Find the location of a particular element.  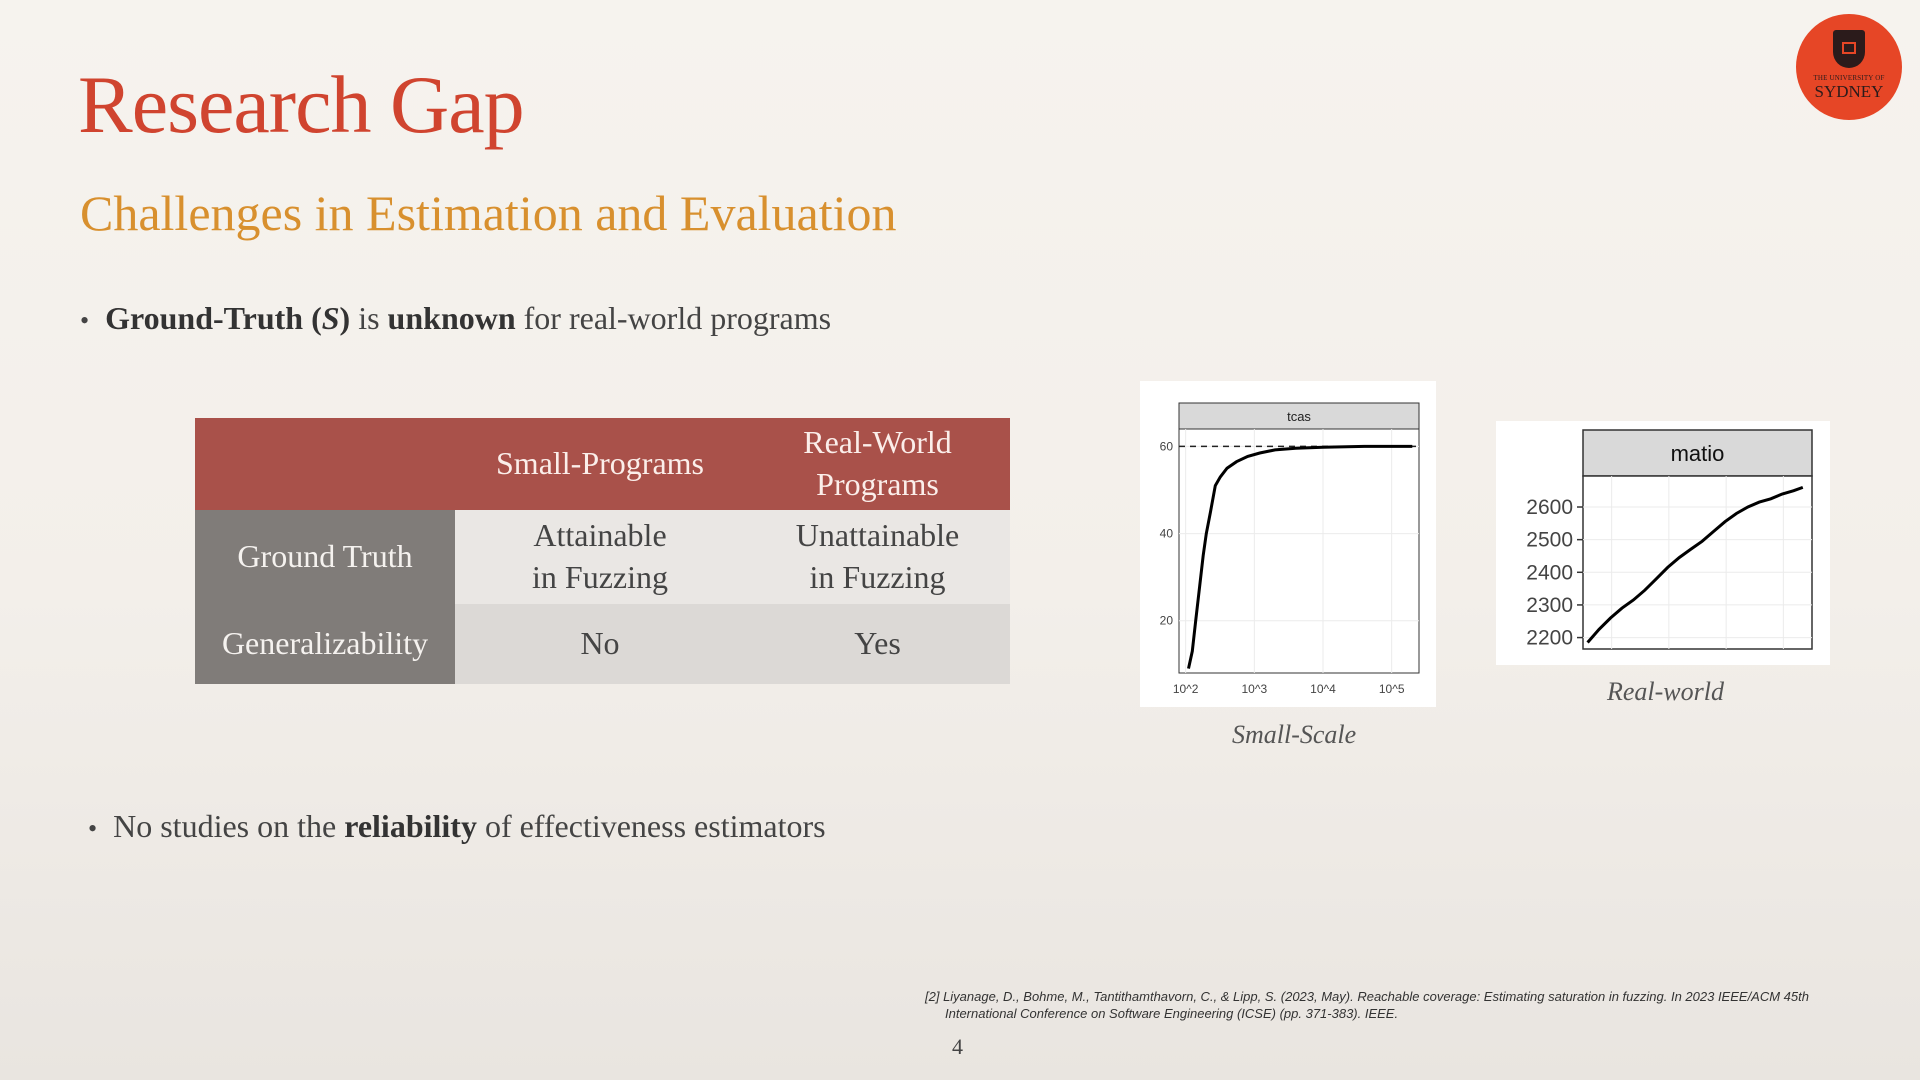

slide-title: Research Gap is located at coordinates (301, 104).